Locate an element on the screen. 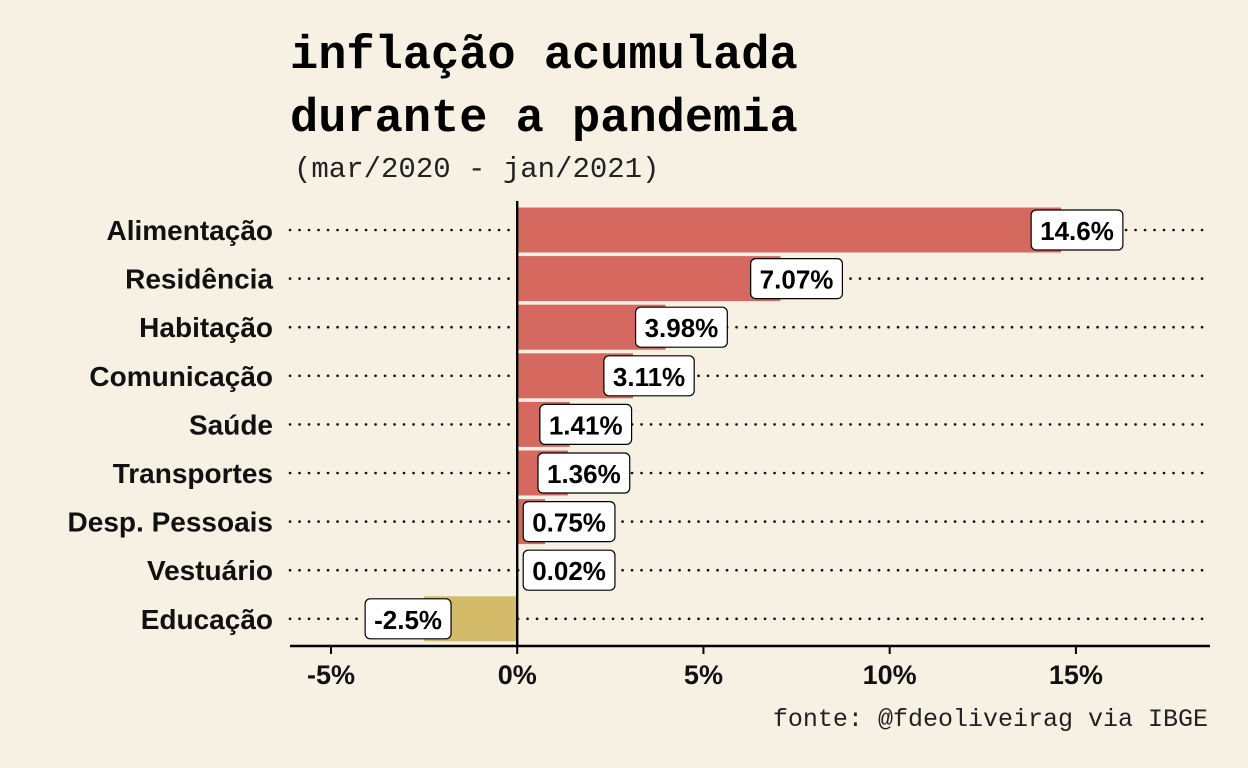  data-label: -2.5% is located at coordinates (408, 619).